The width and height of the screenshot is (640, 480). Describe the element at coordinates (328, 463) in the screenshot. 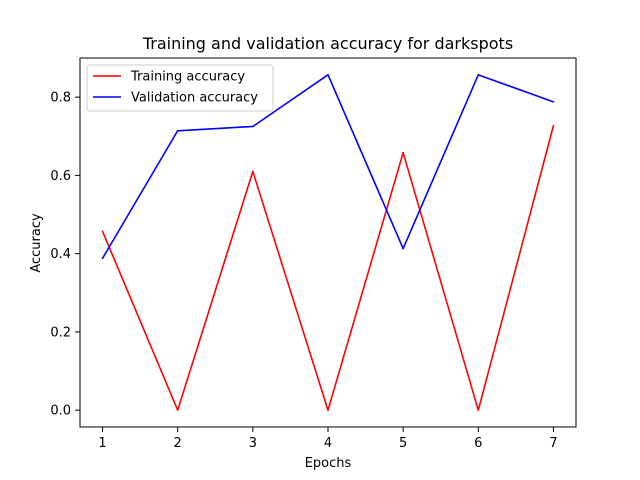

I see `x-axis-label: Epochs` at that location.